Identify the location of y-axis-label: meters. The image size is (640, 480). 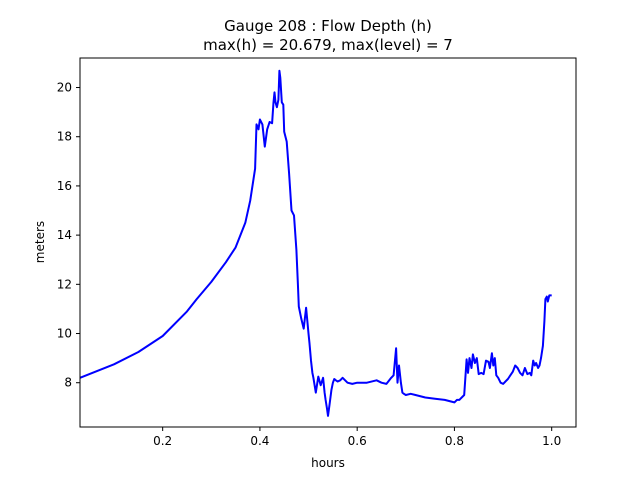
(40, 242).